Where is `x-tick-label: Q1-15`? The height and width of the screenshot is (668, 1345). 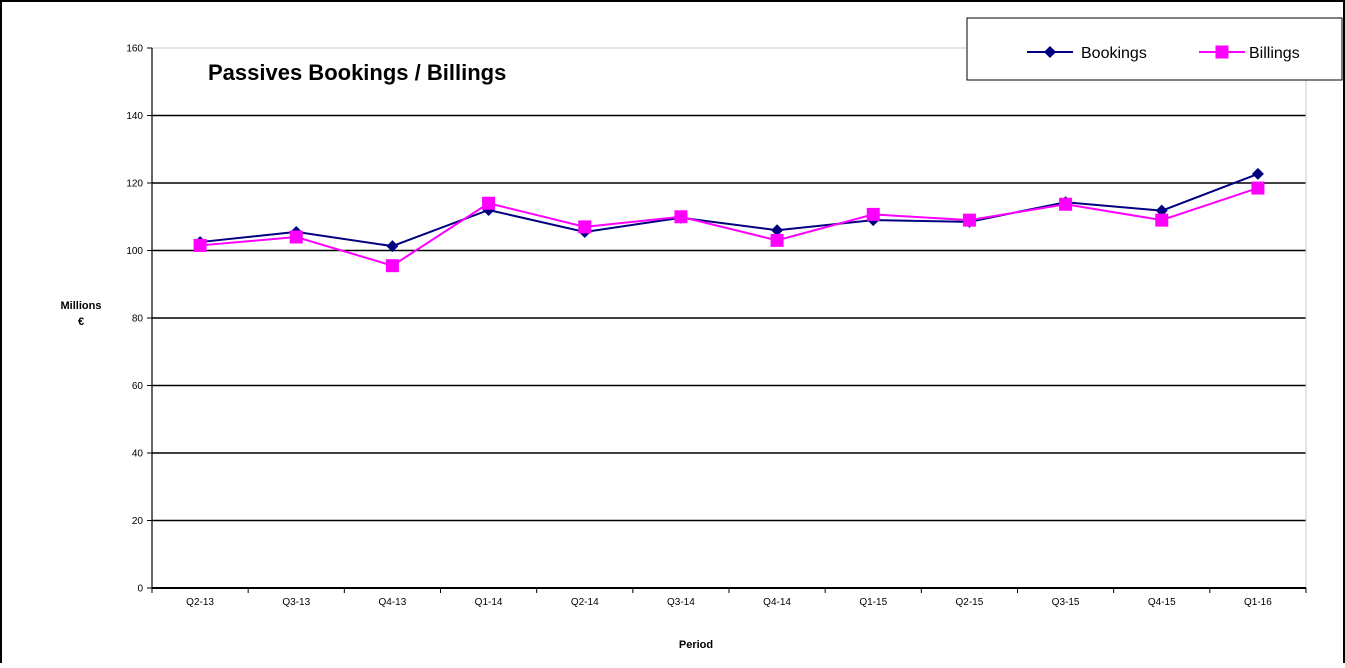 x-tick-label: Q1-15 is located at coordinates (873, 602).